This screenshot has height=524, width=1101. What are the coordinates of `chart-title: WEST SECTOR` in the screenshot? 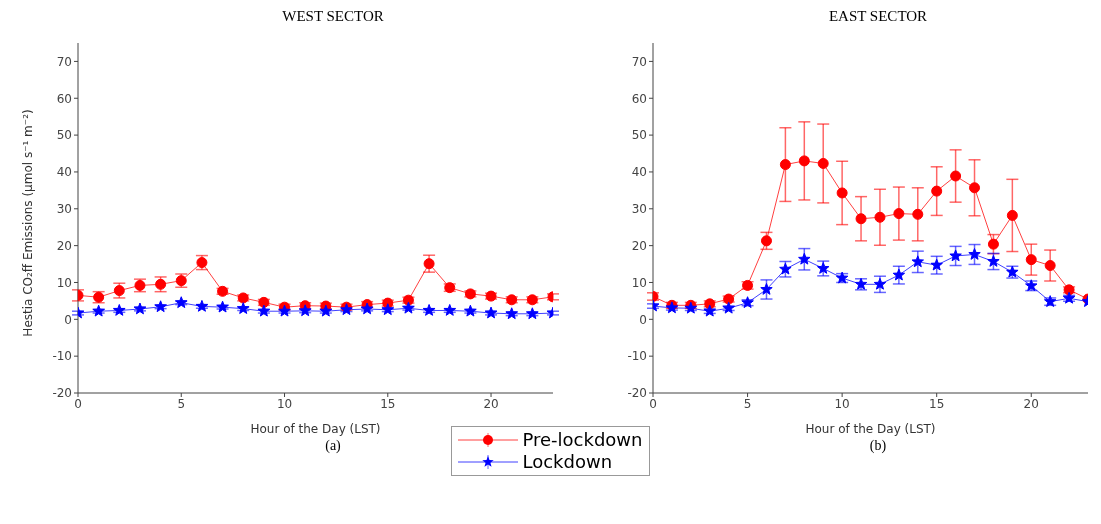 It's located at (333, 17).